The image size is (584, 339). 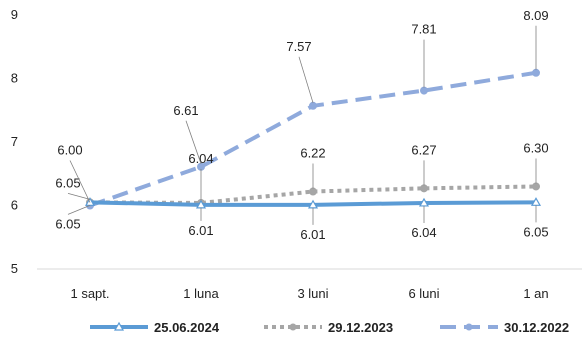 What do you see at coordinates (312, 293) in the screenshot?
I see `x-tick-label: 3 luni` at bounding box center [312, 293].